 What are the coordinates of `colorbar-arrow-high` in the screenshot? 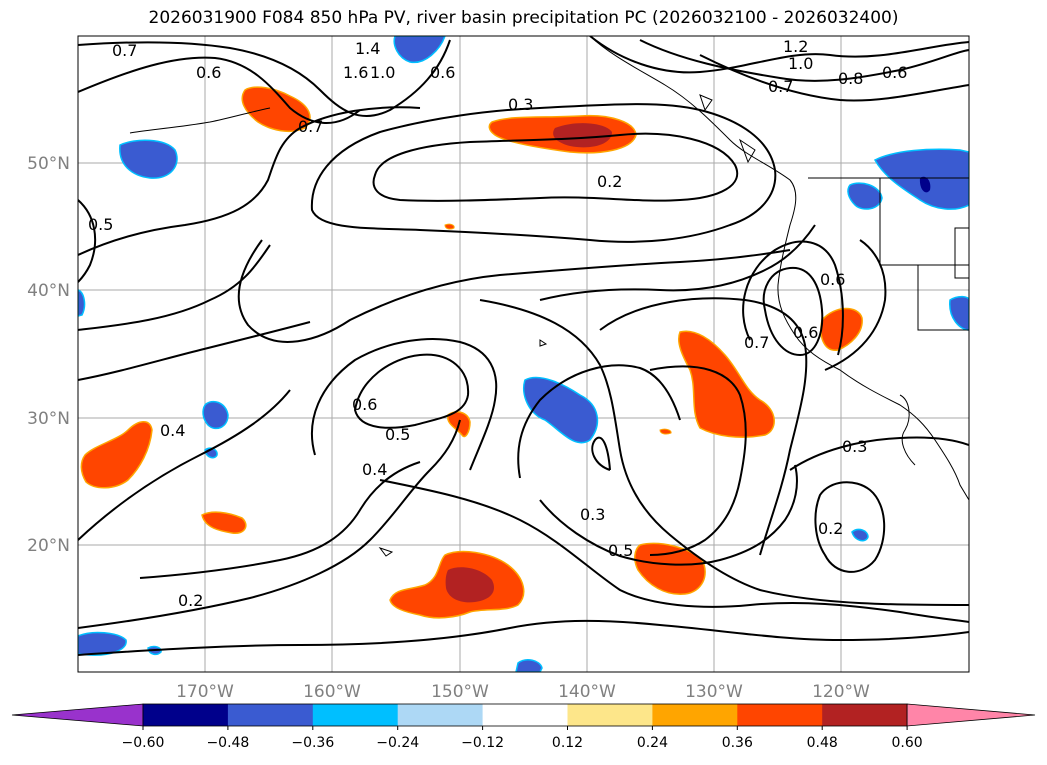 It's located at (971, 715).